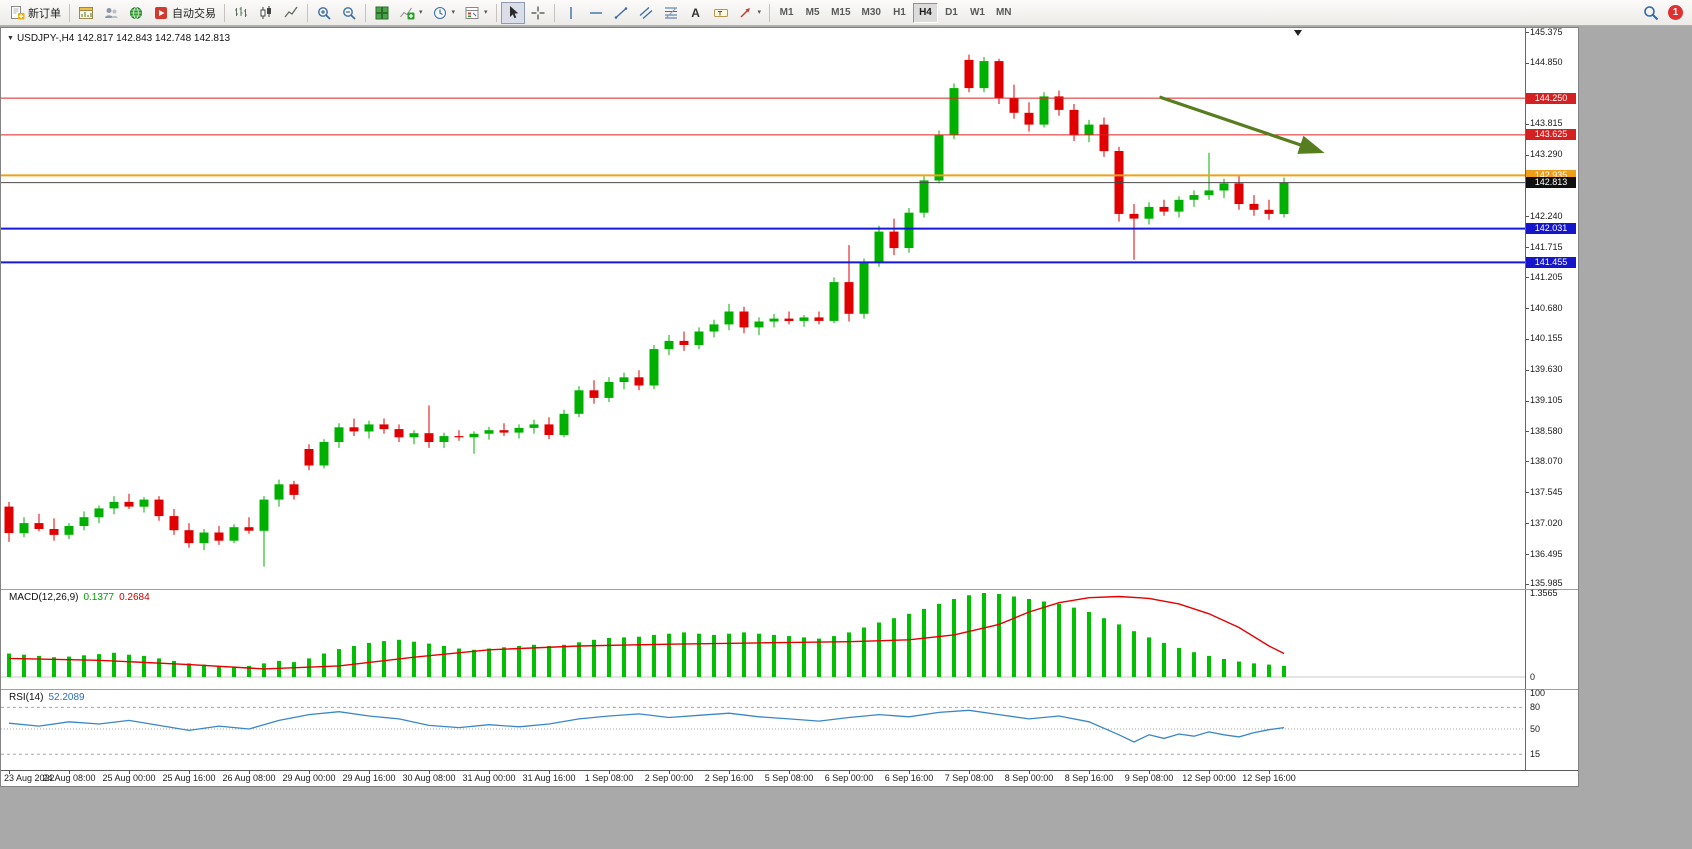  Describe the element at coordinates (369, 778) in the screenshot. I see `time-axis-label: 29 Aug 16:00` at that location.